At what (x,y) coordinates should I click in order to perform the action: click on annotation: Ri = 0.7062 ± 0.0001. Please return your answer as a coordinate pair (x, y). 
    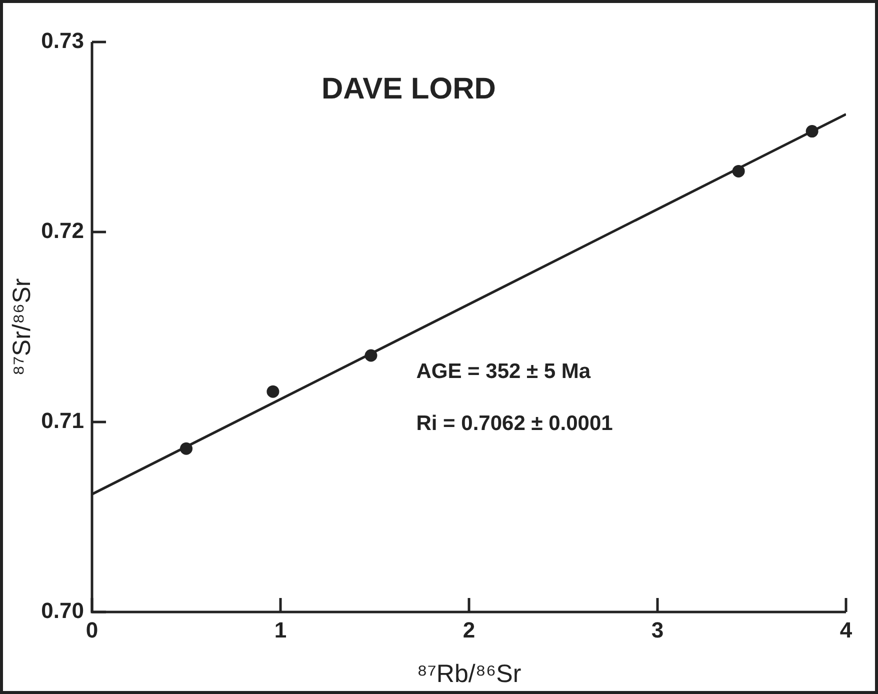
    Looking at the image, I should click on (515, 423).